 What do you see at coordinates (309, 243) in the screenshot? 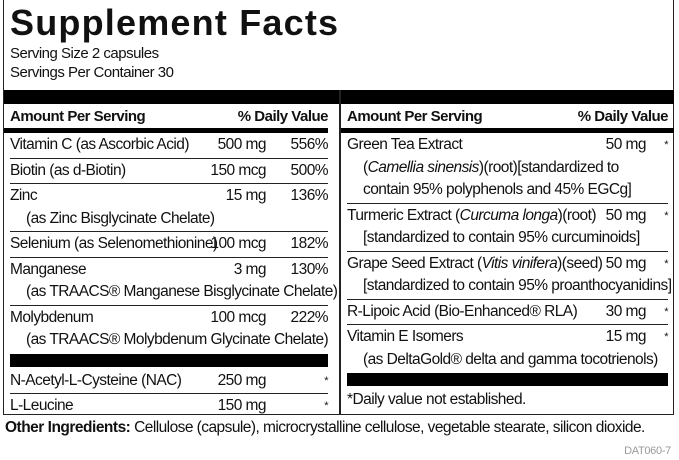
I see `daily-value: 182%` at bounding box center [309, 243].